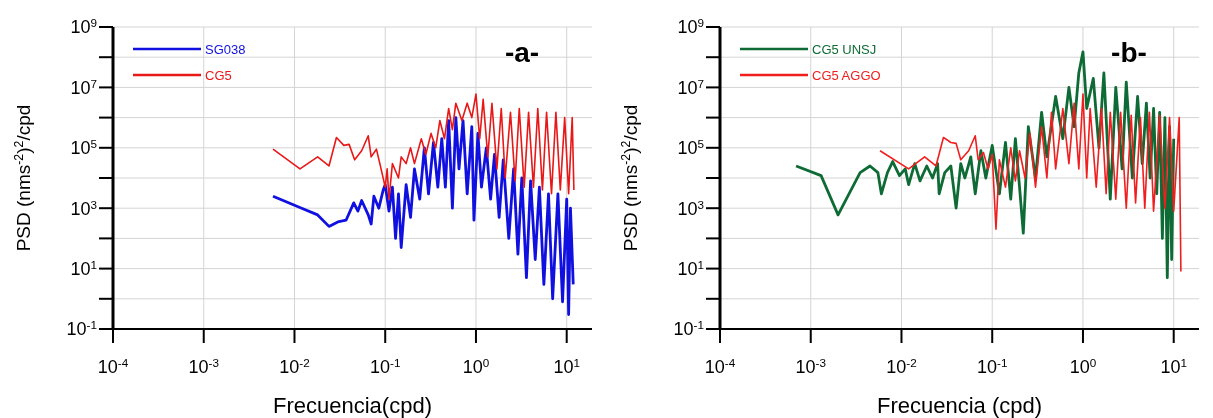 Image resolution: width=1213 pixels, height=418 pixels. Describe the element at coordinates (225, 49) in the screenshot. I see `text: SG038` at that location.